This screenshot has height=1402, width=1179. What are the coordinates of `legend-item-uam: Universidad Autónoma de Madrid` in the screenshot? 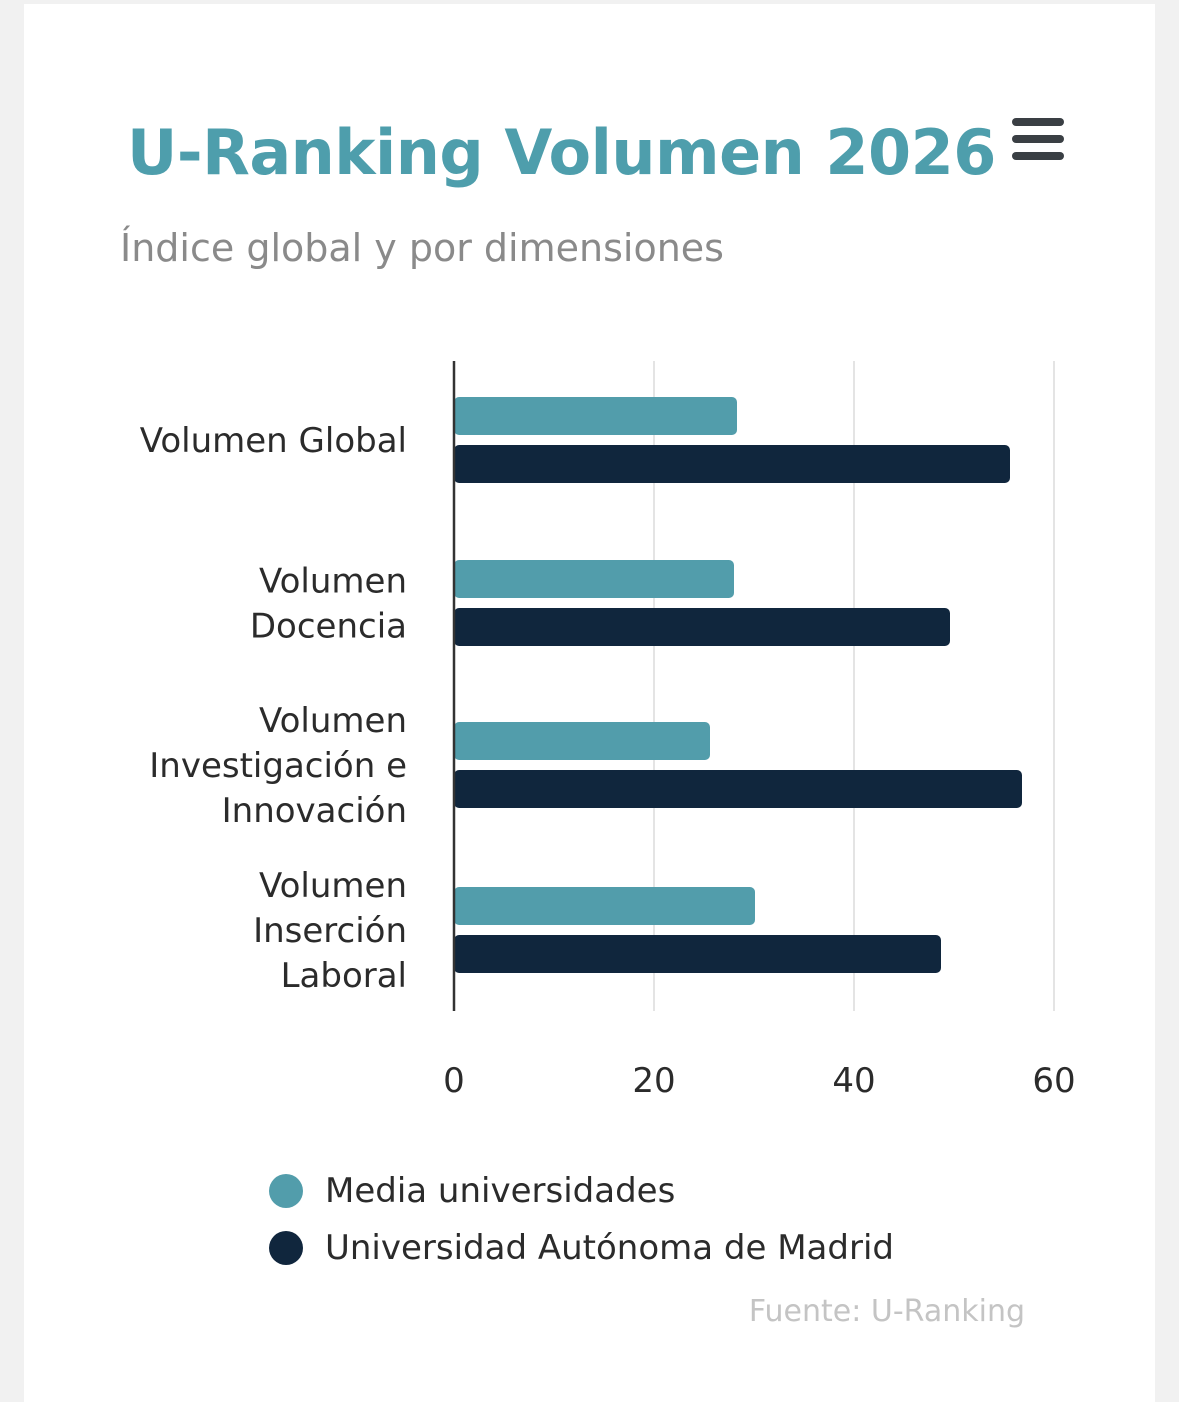 It's located at (581, 1248).